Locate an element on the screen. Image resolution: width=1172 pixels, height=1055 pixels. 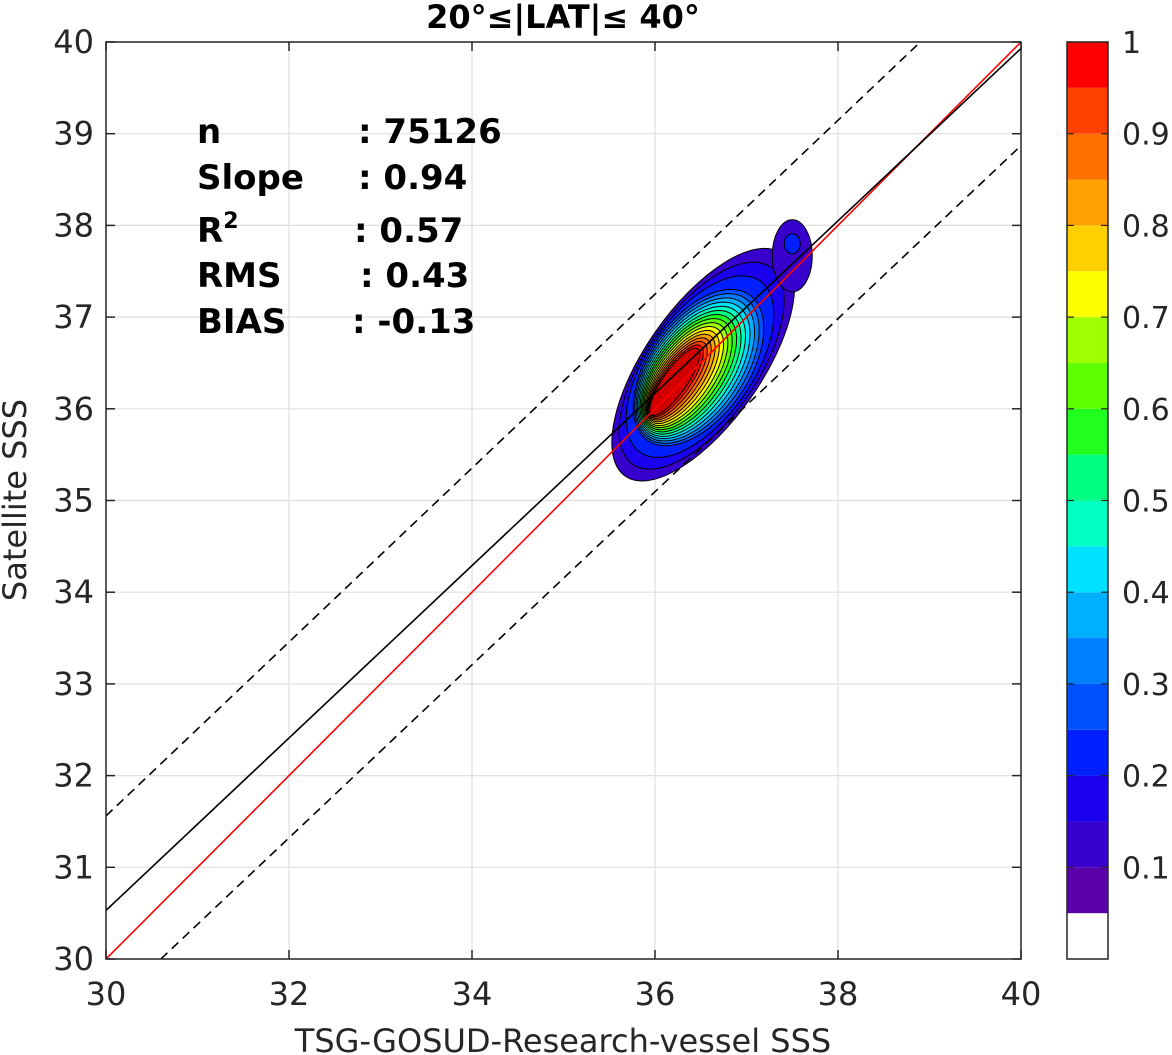
secondary-contour is located at coordinates (792, 256).